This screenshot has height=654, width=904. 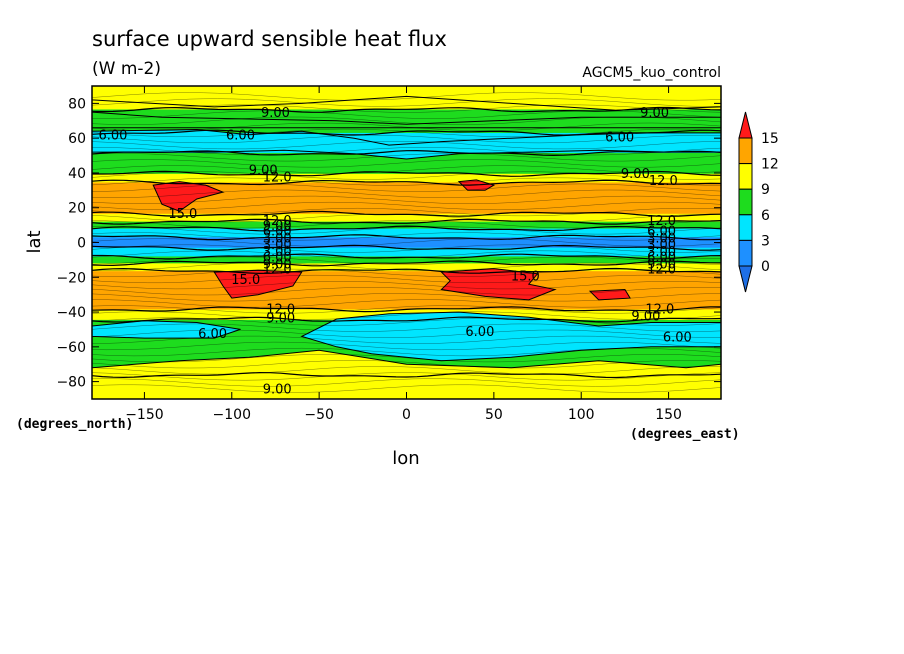 What do you see at coordinates (765, 190) in the screenshot?
I see `colorbar-label: 9` at bounding box center [765, 190].